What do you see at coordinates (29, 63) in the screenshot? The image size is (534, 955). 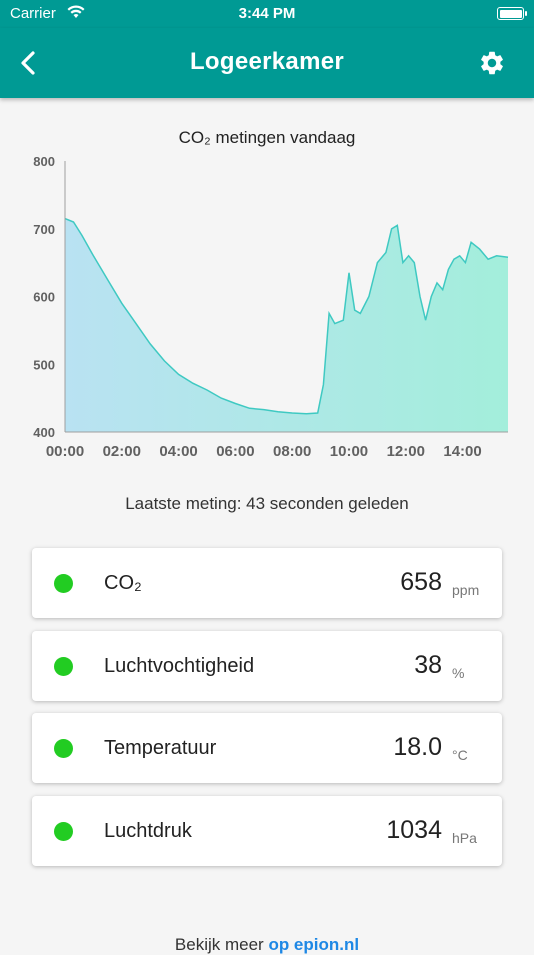 I see `back-arrow-icon` at bounding box center [29, 63].